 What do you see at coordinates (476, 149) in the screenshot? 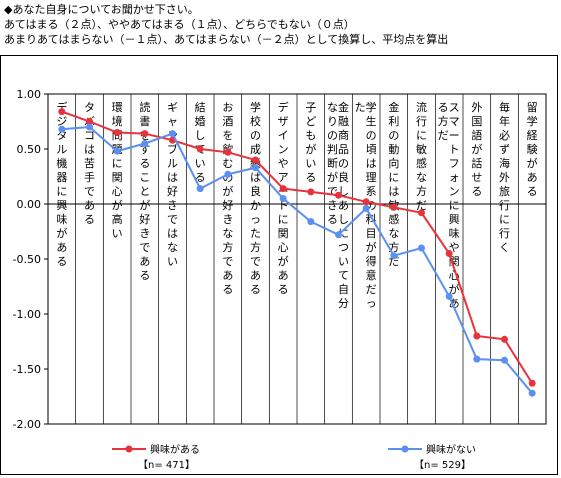
I see `category-label: 外国語が話せる` at bounding box center [476, 149].